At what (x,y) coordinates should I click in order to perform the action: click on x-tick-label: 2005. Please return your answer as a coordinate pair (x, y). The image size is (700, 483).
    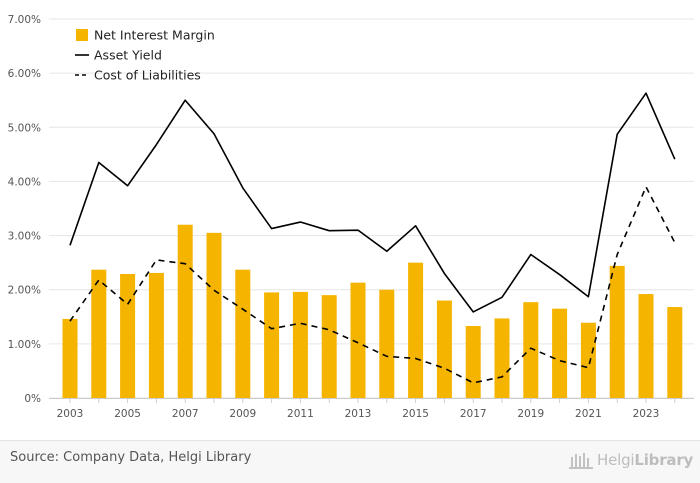
    Looking at the image, I should click on (127, 414).